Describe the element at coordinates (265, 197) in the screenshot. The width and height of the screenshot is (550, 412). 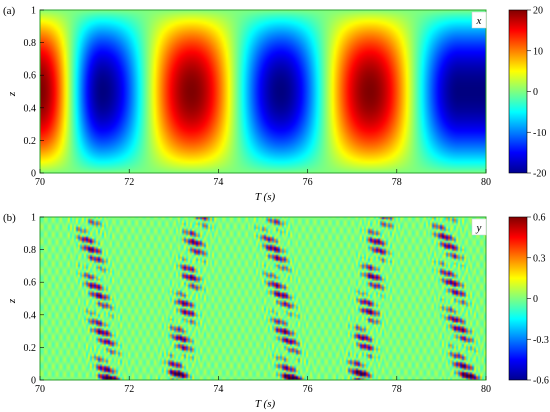
I see `x-axis-label-a: T (s)` at that location.